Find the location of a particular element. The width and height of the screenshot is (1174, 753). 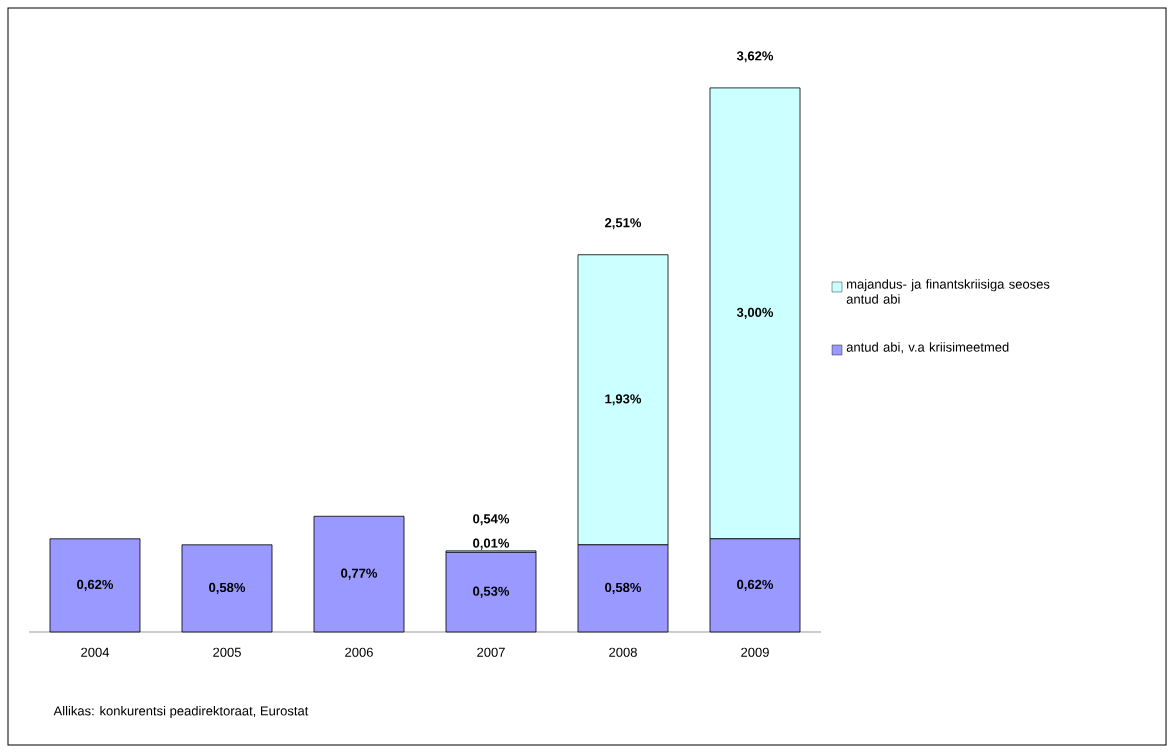

data-label: 0,77% is located at coordinates (359, 574).